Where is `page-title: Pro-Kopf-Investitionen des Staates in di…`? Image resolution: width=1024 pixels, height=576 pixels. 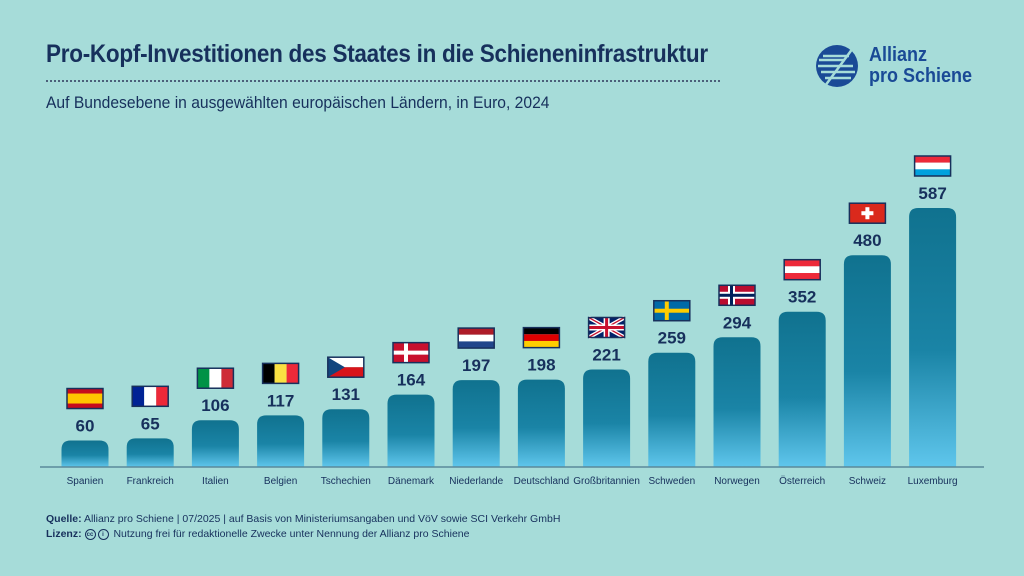 page-title: Pro-Kopf-Investitionen des Staates in di… is located at coordinates (377, 54).